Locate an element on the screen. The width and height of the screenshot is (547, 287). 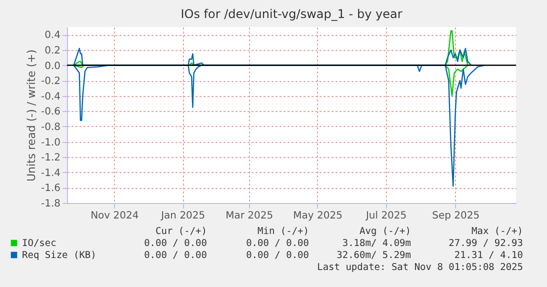
x-tick-label: Mar 2025 is located at coordinates (250, 216).